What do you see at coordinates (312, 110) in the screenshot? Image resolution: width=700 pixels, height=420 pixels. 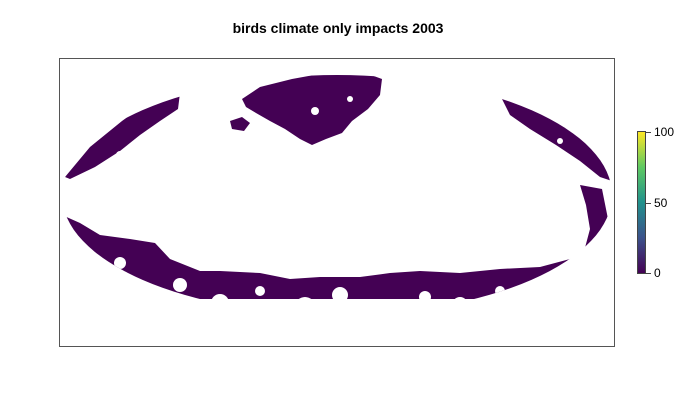 I see `impact-region-north-atlantic` at bounding box center [312, 110].